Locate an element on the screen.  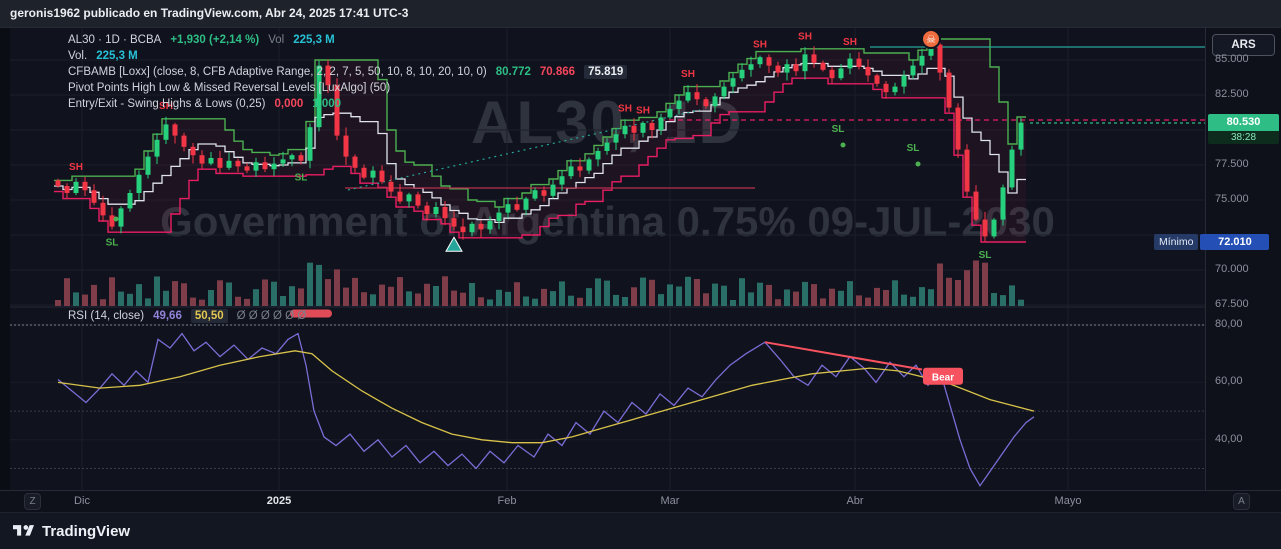
legend-item: RSI (14, close) is located at coordinates (106, 316).